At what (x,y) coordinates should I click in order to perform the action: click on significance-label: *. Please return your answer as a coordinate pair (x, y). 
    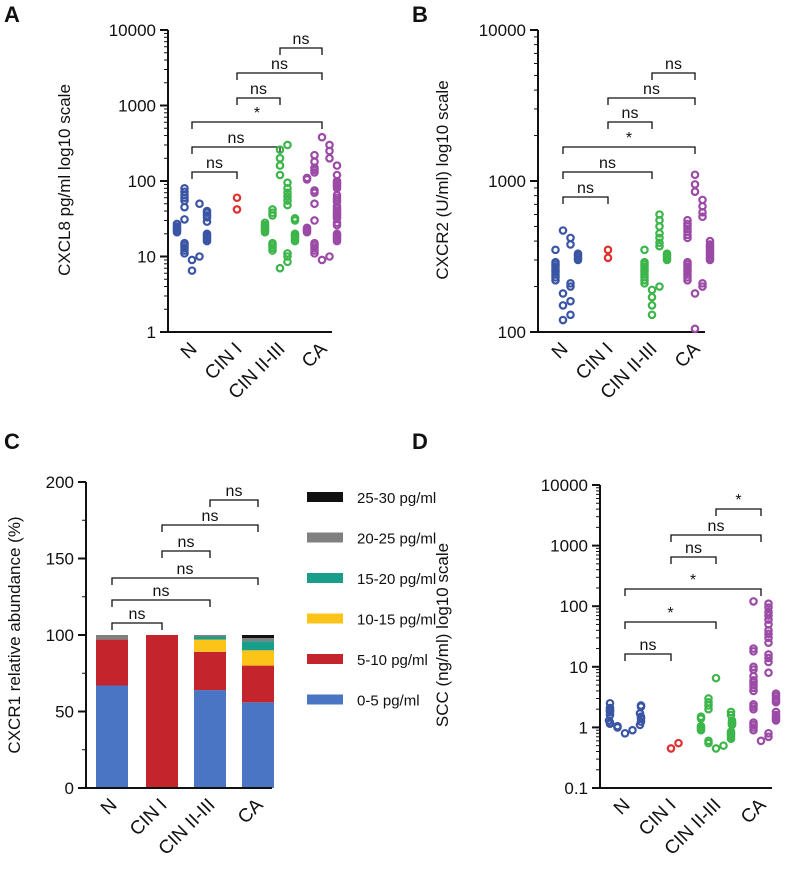
    Looking at the image, I should click on (629, 138).